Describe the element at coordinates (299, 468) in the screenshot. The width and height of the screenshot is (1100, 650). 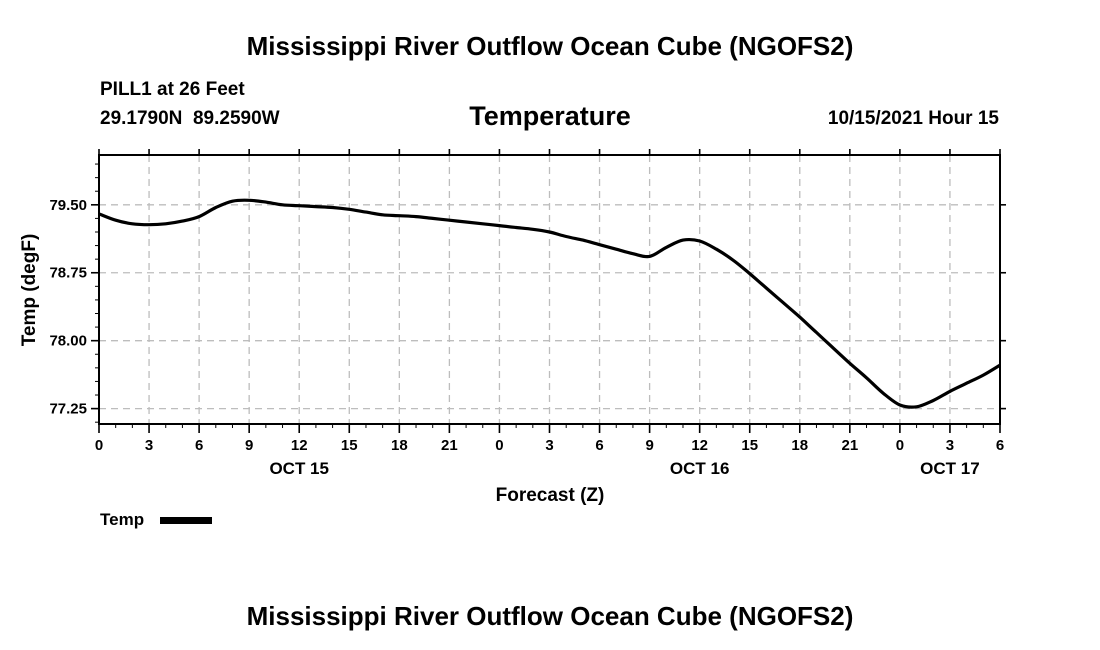
I see `x-date-label: OCT 15` at that location.